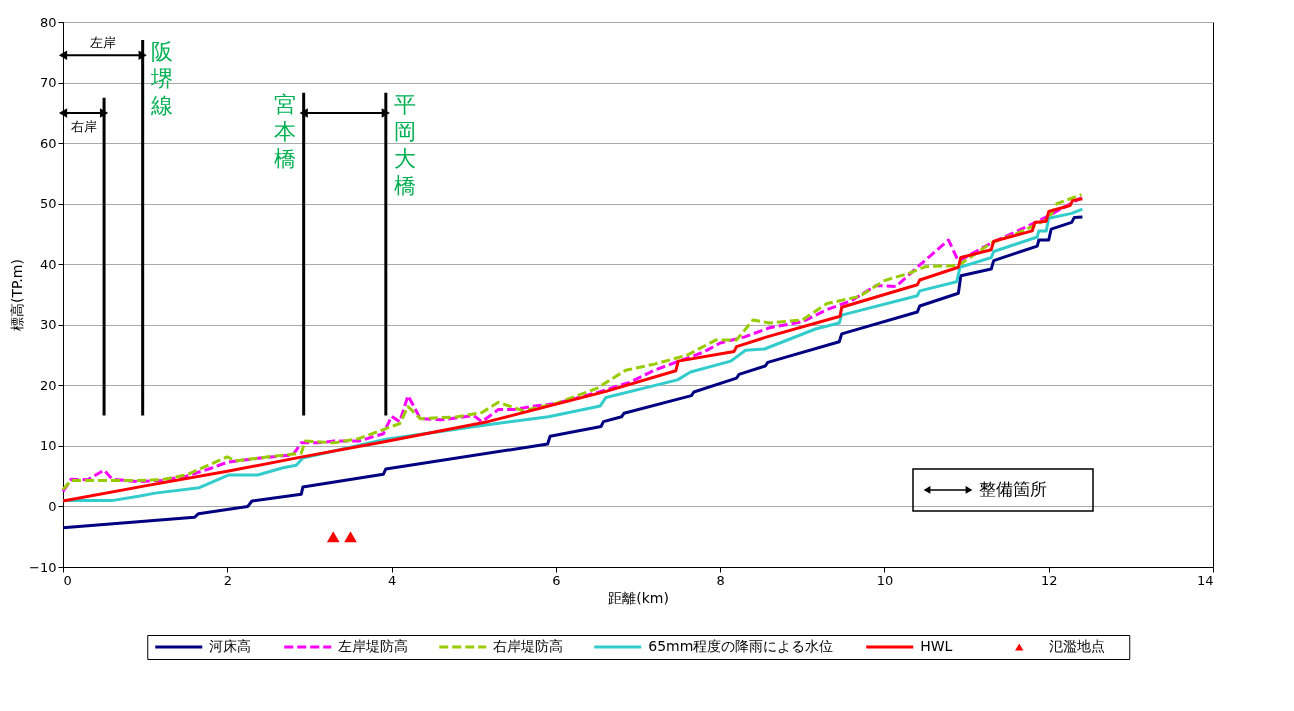 This screenshot has width=1294, height=711. Describe the element at coordinates (720, 580) in the screenshot. I see `x-tick-label: 8` at that location.